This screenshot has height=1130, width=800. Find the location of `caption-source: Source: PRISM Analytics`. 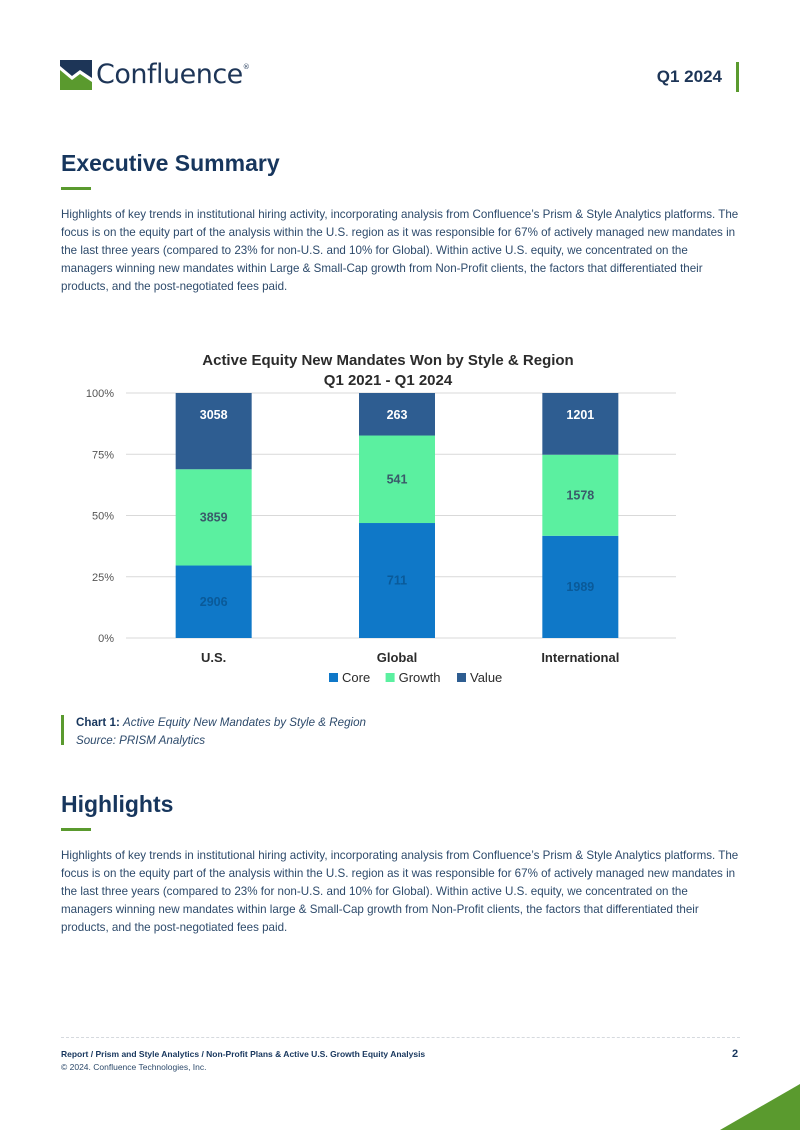

caption-source: Source: PRISM Analytics is located at coordinates (141, 740).